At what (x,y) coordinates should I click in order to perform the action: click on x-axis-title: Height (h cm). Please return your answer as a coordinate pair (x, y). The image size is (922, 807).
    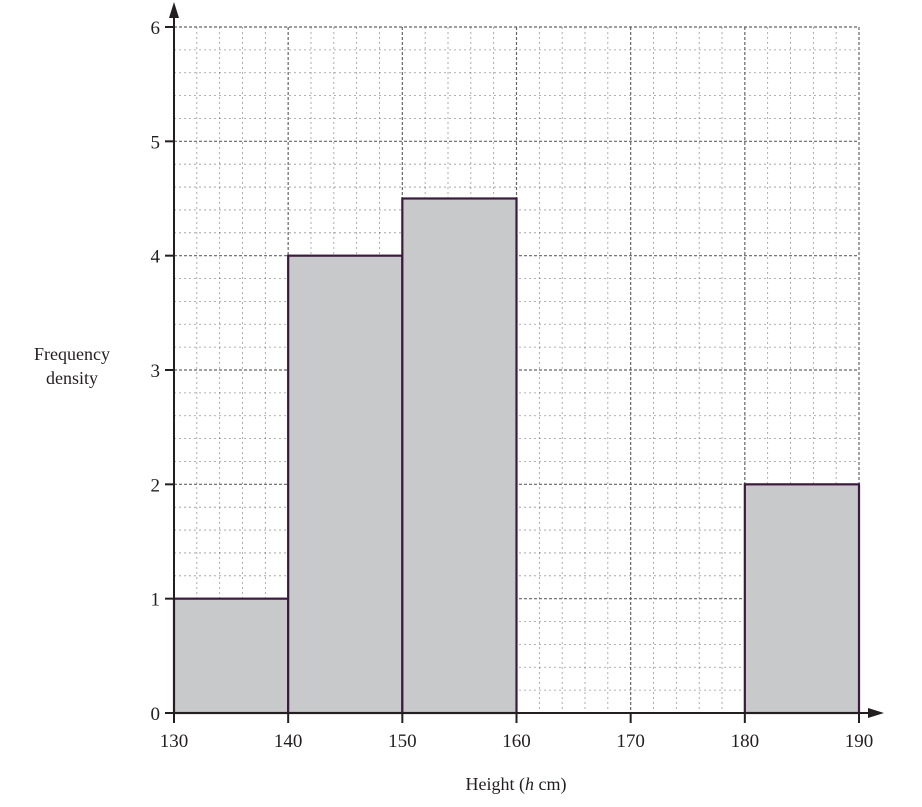
    Looking at the image, I should click on (516, 784).